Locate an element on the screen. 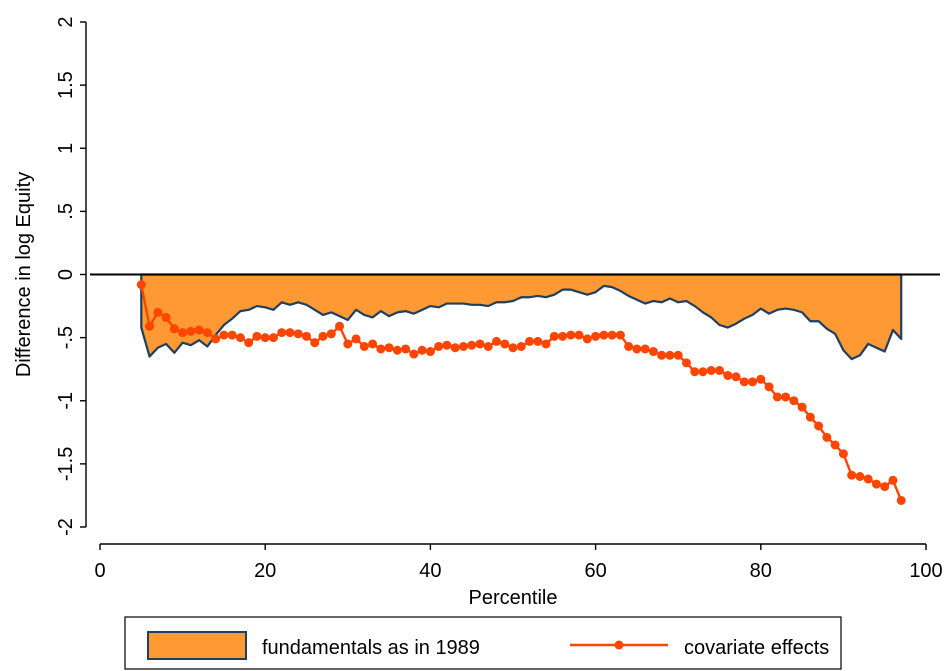 The width and height of the screenshot is (950, 671). x-tick-label: 100 is located at coordinates (925, 571).